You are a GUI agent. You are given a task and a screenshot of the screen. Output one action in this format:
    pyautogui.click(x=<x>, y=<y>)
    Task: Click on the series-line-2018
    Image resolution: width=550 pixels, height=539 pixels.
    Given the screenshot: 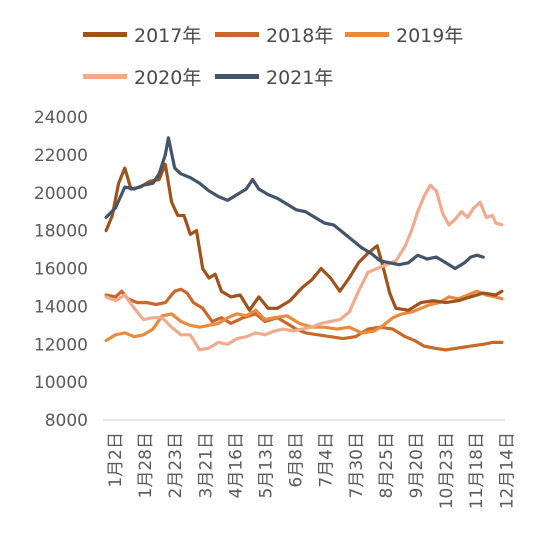 What is the action you would take?
    pyautogui.click(x=304, y=319)
    